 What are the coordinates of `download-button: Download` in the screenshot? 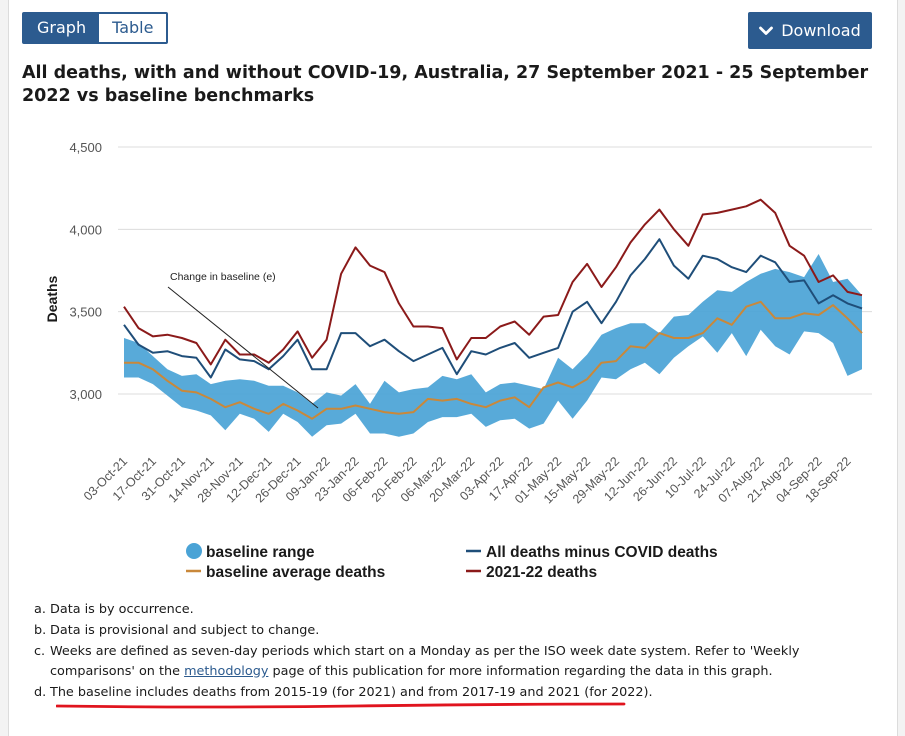 It's located at (810, 30).